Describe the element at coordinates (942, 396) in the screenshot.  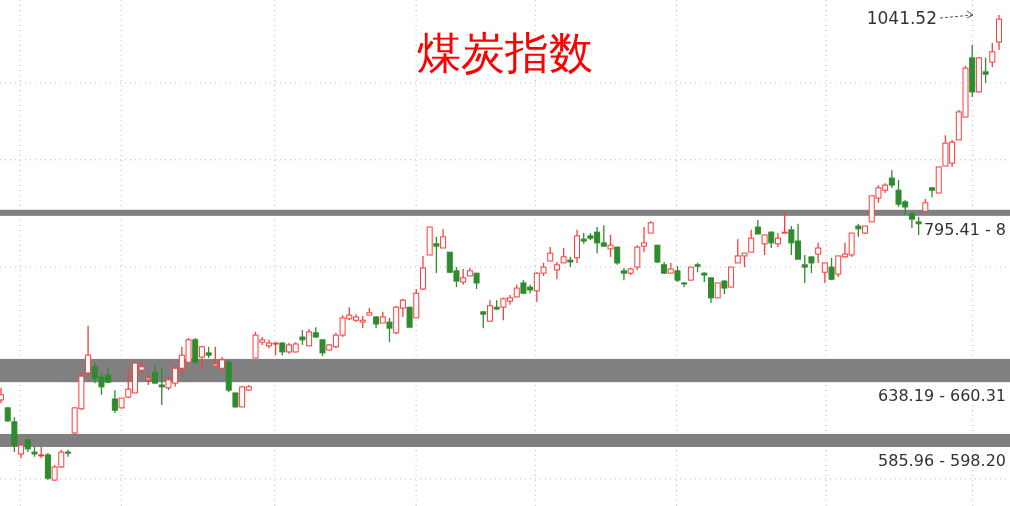
I see `band-label: 638.19 - 660.31` at that location.